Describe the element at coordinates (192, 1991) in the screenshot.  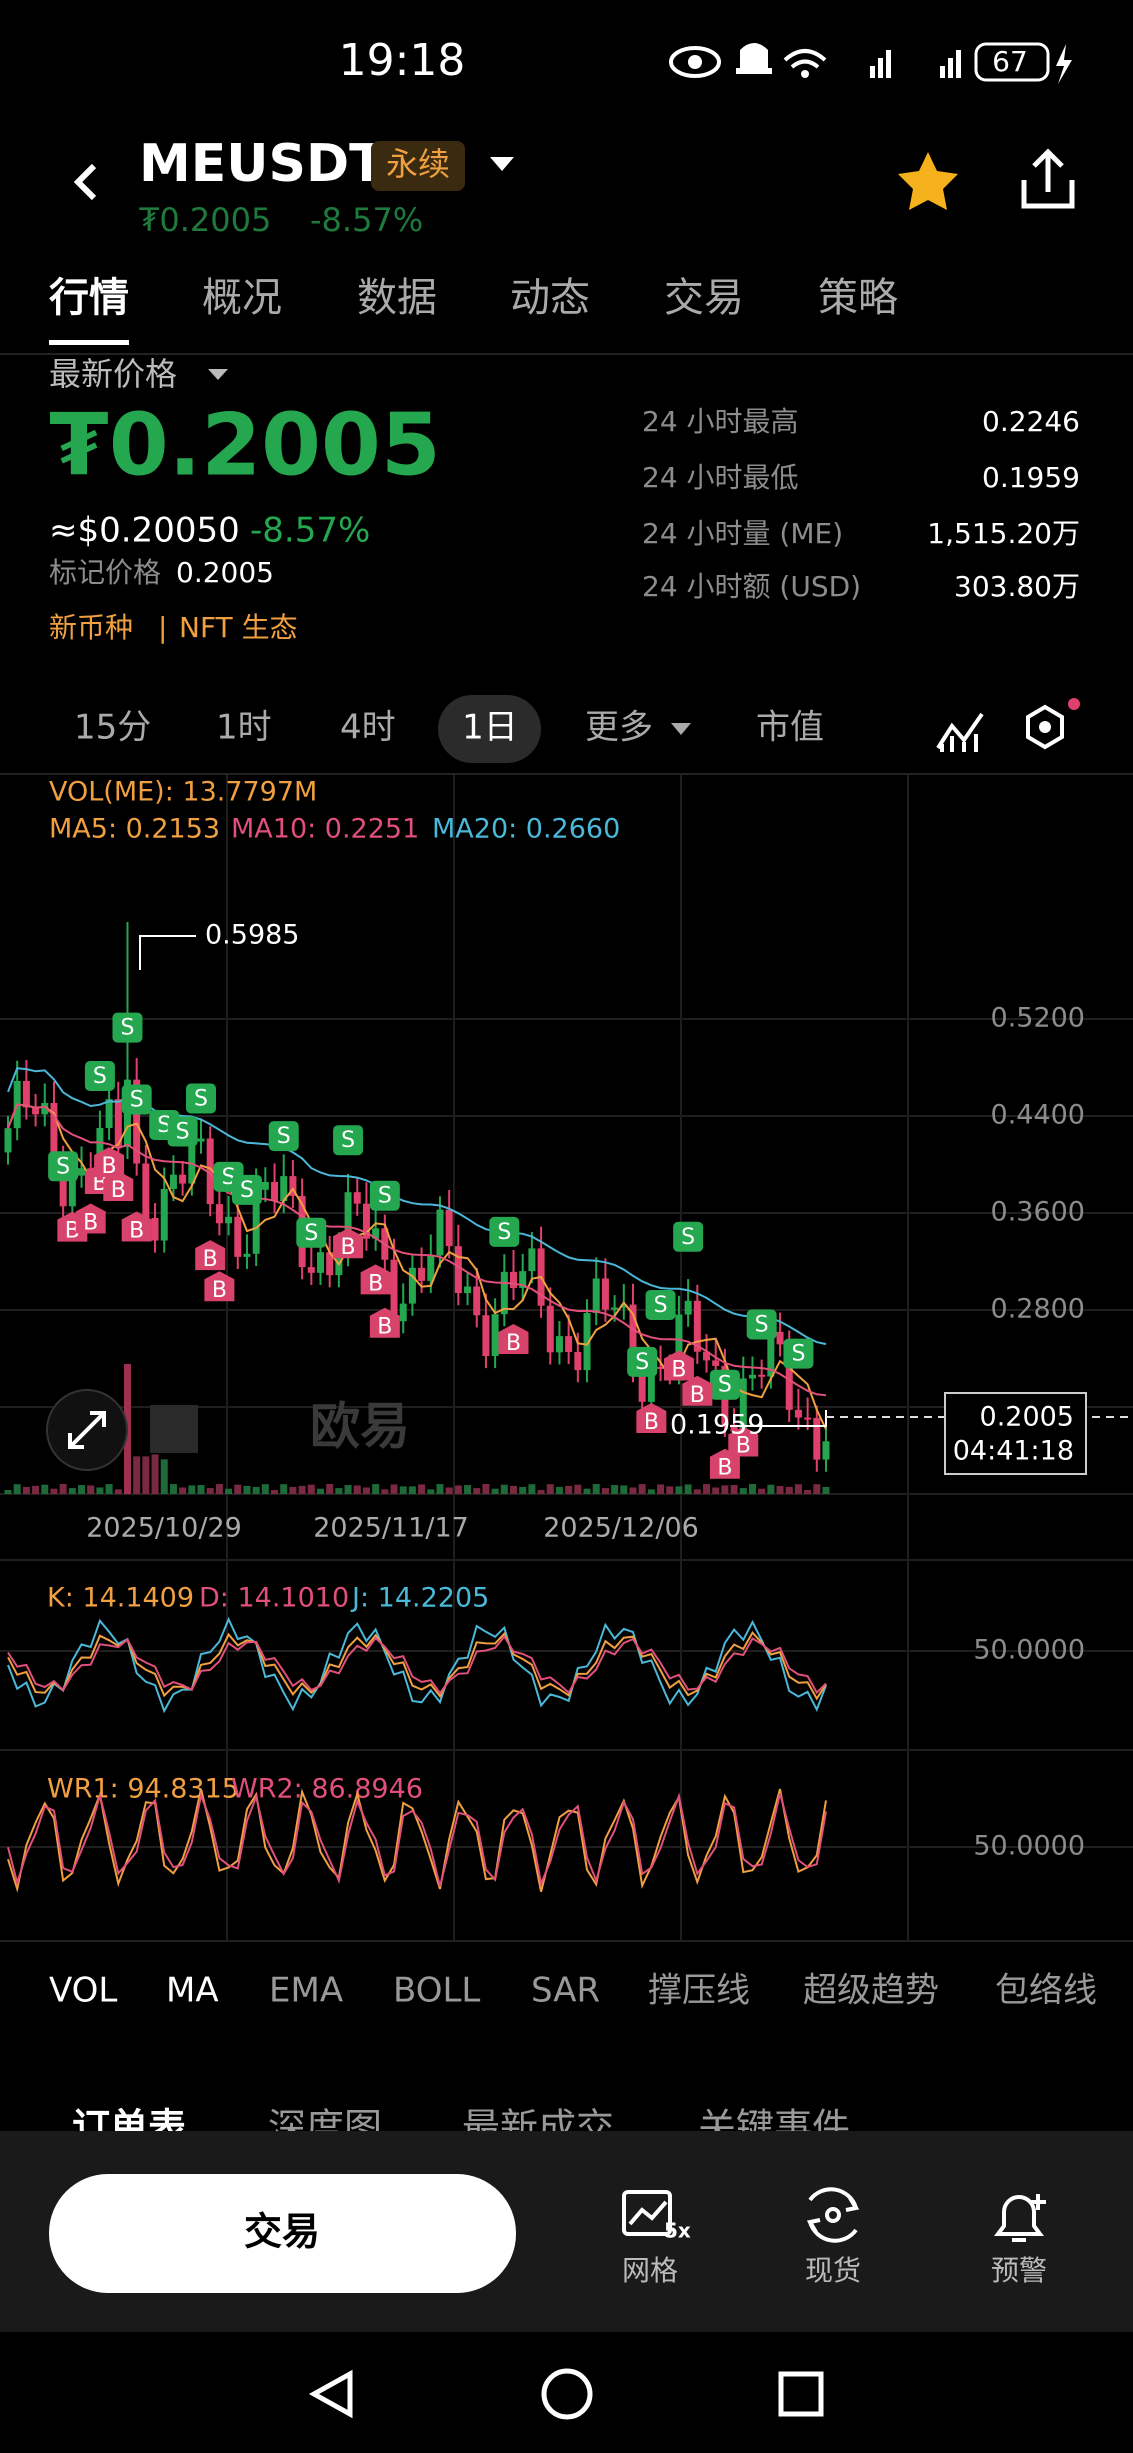
I see `indicator-tab: MA` at that location.